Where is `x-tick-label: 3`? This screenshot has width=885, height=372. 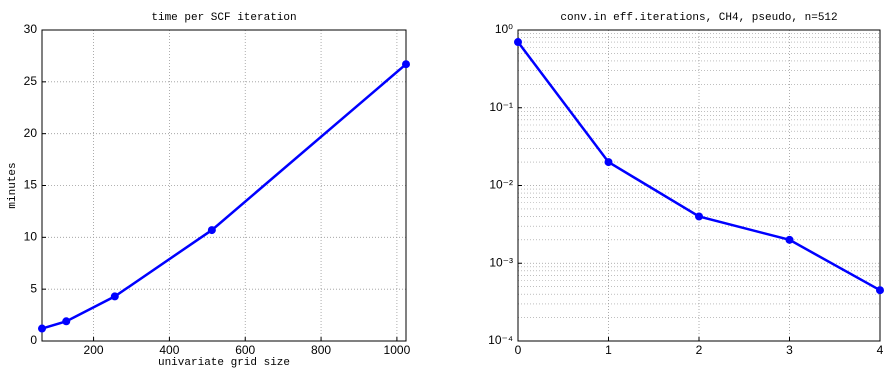
x-tick-label: 3 is located at coordinates (789, 350).